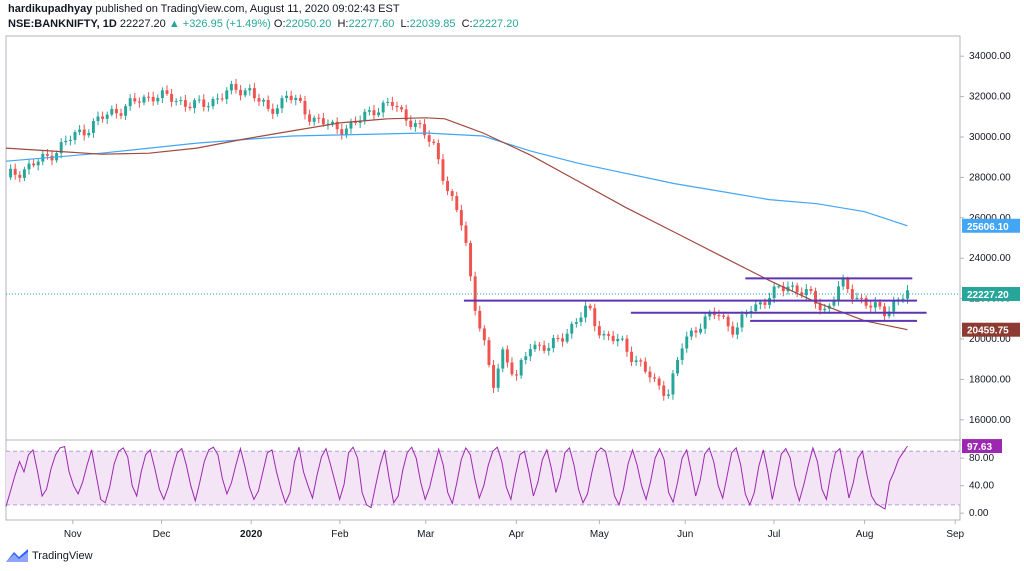  Describe the element at coordinates (517, 534) in the screenshot. I see `time-tick-label: Apr` at that location.